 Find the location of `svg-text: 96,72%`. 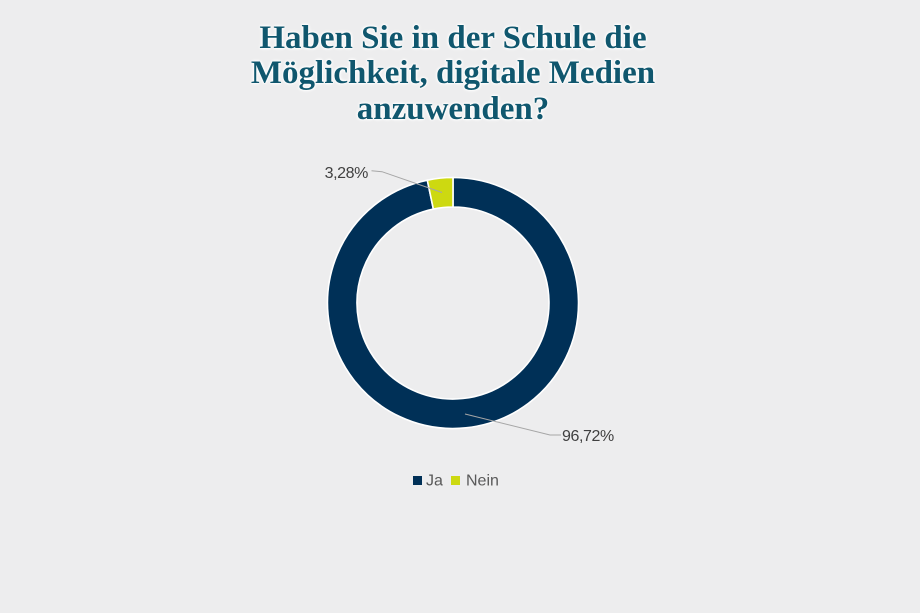

svg-text: 96,72% is located at coordinates (588, 436).